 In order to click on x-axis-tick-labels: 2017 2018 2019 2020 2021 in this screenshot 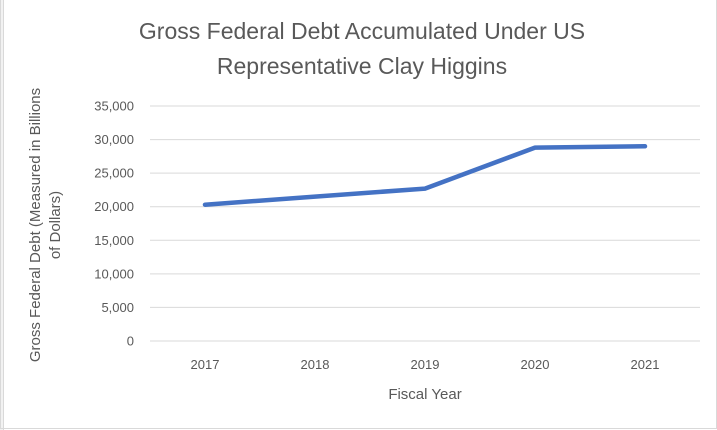, I will do `click(425, 364)`.